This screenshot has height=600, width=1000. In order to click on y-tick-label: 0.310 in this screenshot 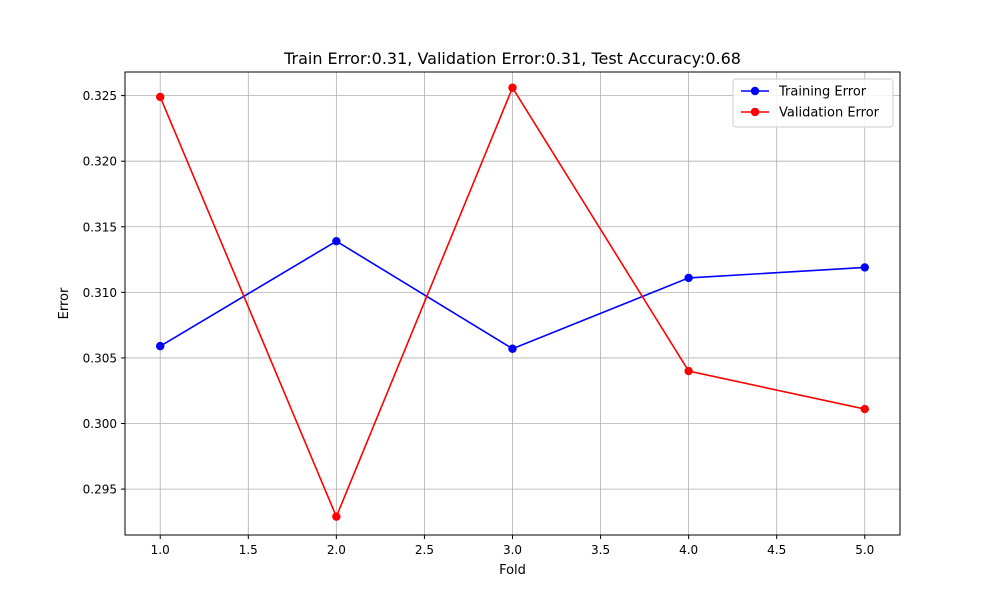, I will do `click(100, 293)`.